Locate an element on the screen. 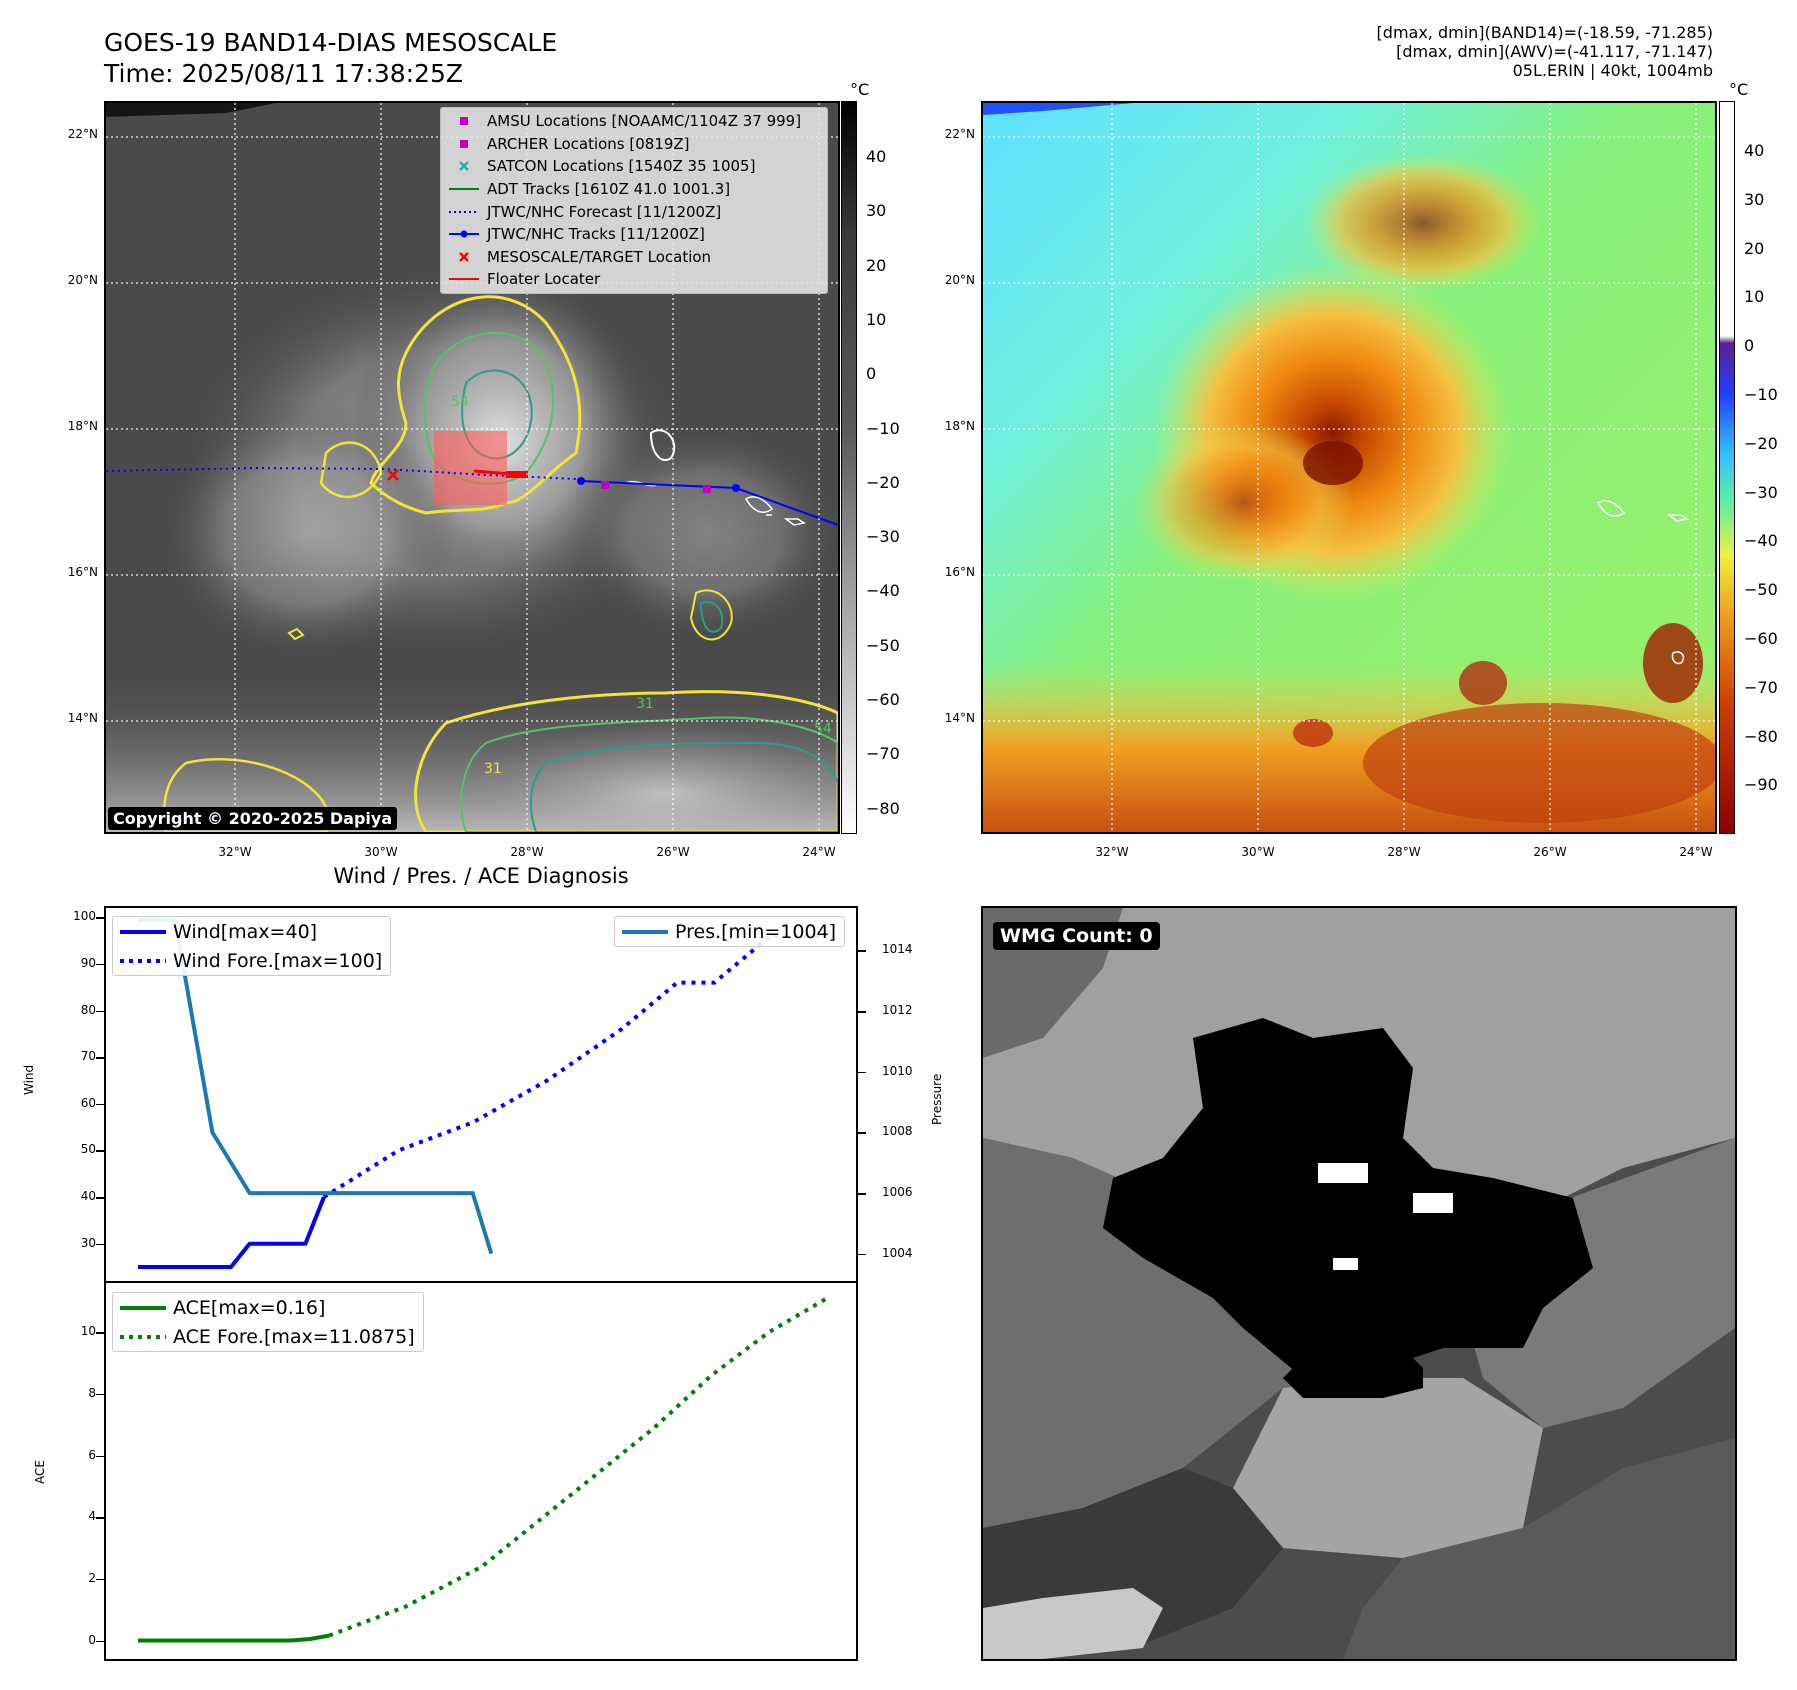 The width and height of the screenshot is (1797, 1690). wind-ytick-label: 70 is located at coordinates (88, 1056).